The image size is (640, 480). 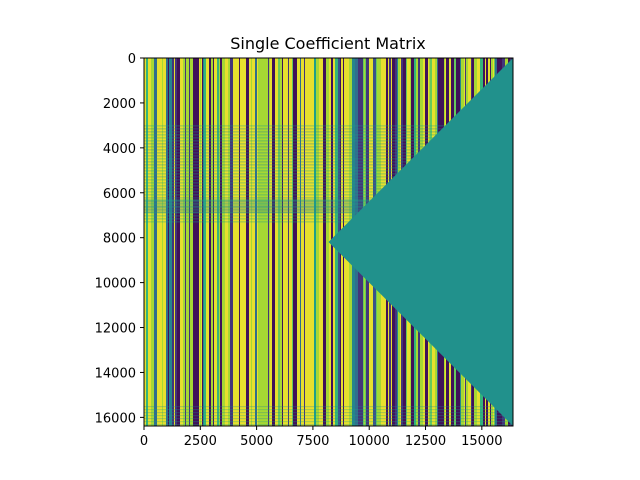 I want to click on y-tick-label: 0, so click(x=132, y=59).